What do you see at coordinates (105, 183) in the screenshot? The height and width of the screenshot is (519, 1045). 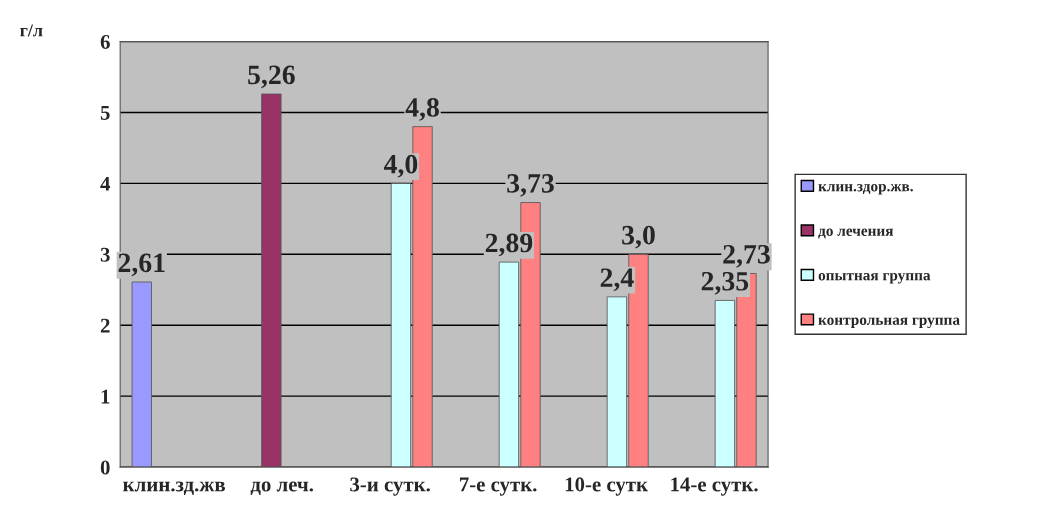 I see `y-tick-label: 4` at bounding box center [105, 183].